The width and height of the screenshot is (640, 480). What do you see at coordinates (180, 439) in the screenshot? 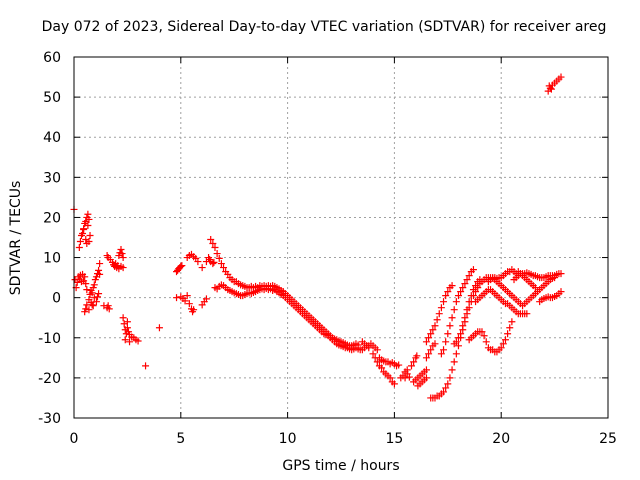
I see `x-tick-label: 5` at bounding box center [180, 439].